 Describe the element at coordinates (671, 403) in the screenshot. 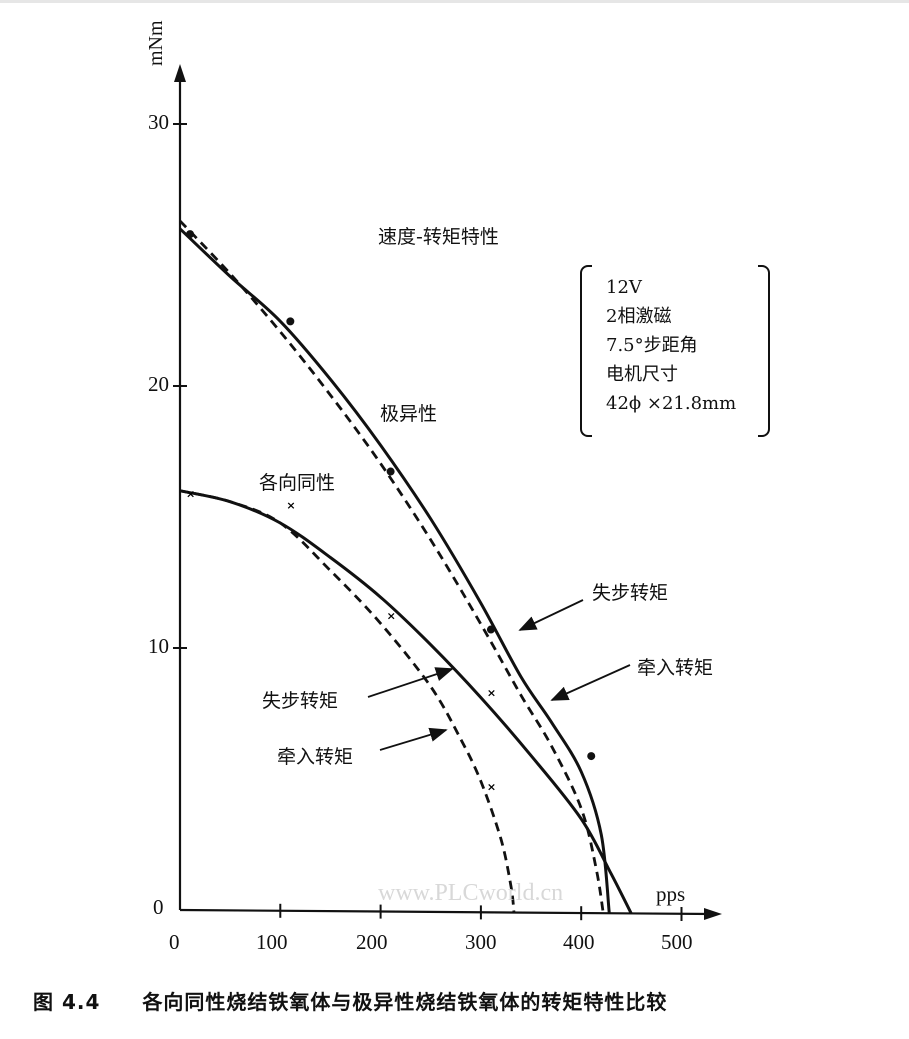

I see `param-size-value: 42ϕ ×21.8mm` at that location.